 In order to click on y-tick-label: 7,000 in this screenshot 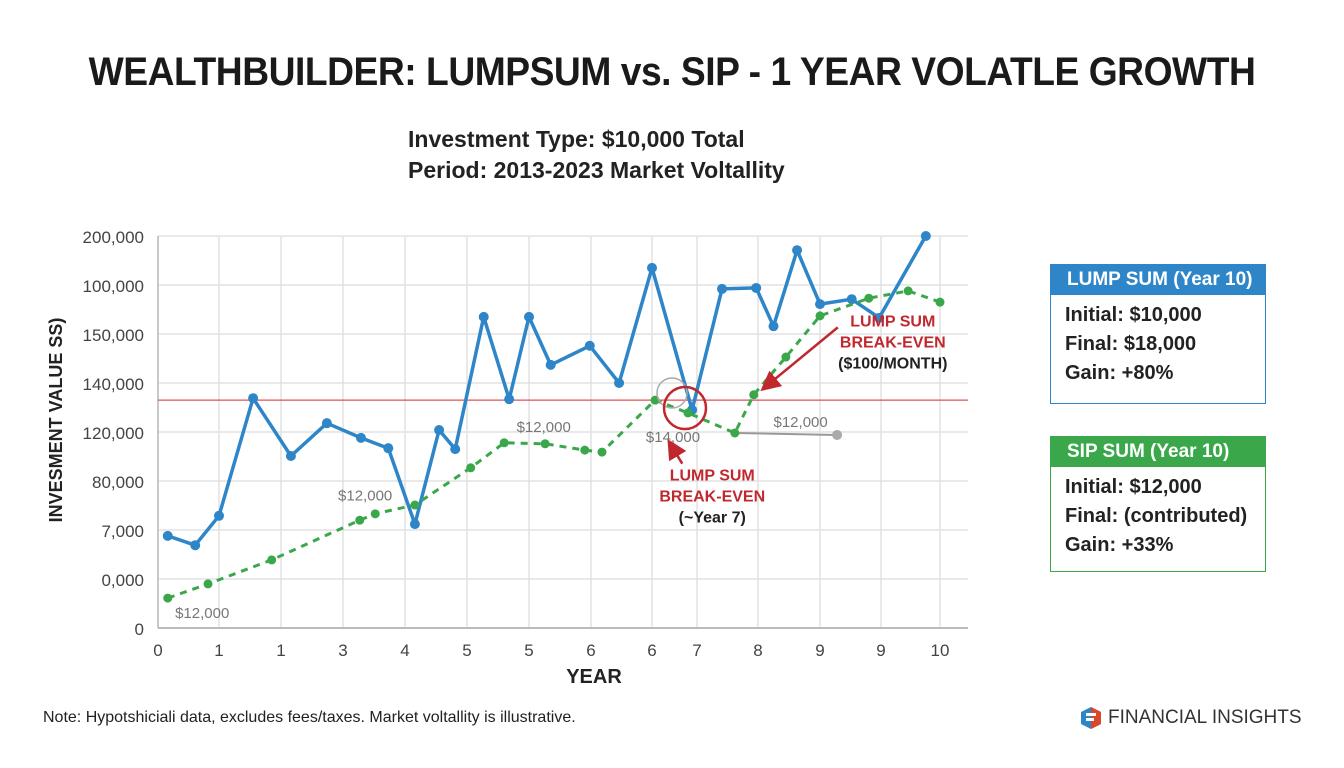, I will do `click(122, 531)`.